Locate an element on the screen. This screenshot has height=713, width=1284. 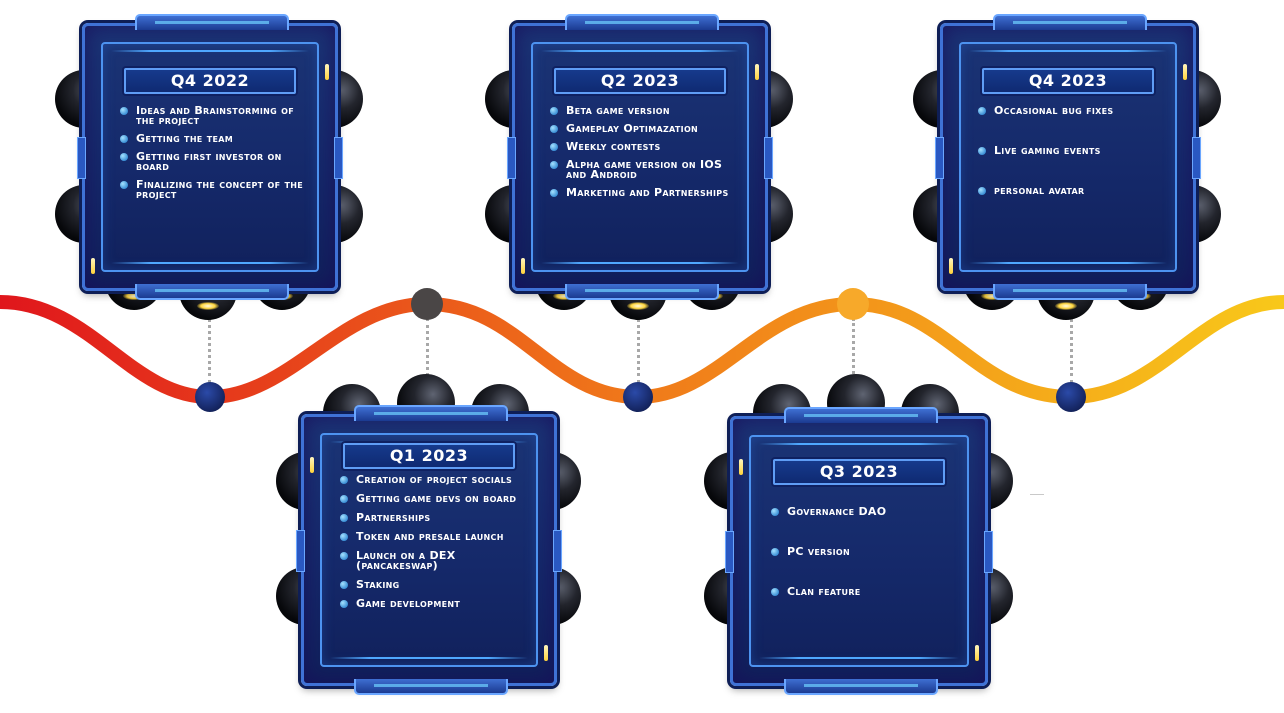
timeline-node-q1-2023 is located at coordinates (427, 304).